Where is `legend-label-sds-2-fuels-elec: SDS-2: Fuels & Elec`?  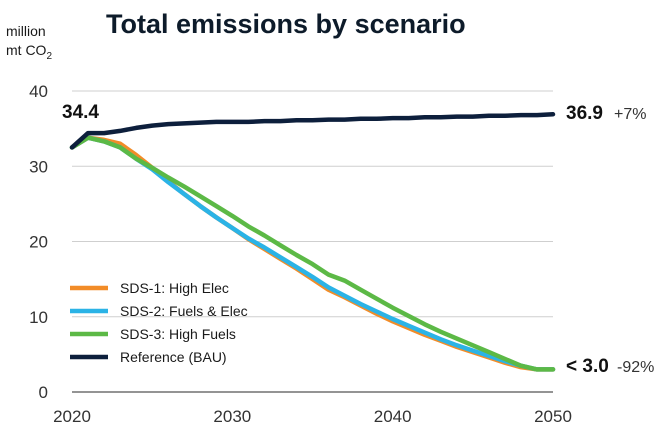
legend-label-sds-2-fuels-elec: SDS-2: Fuels & Elec is located at coordinates (184, 311).